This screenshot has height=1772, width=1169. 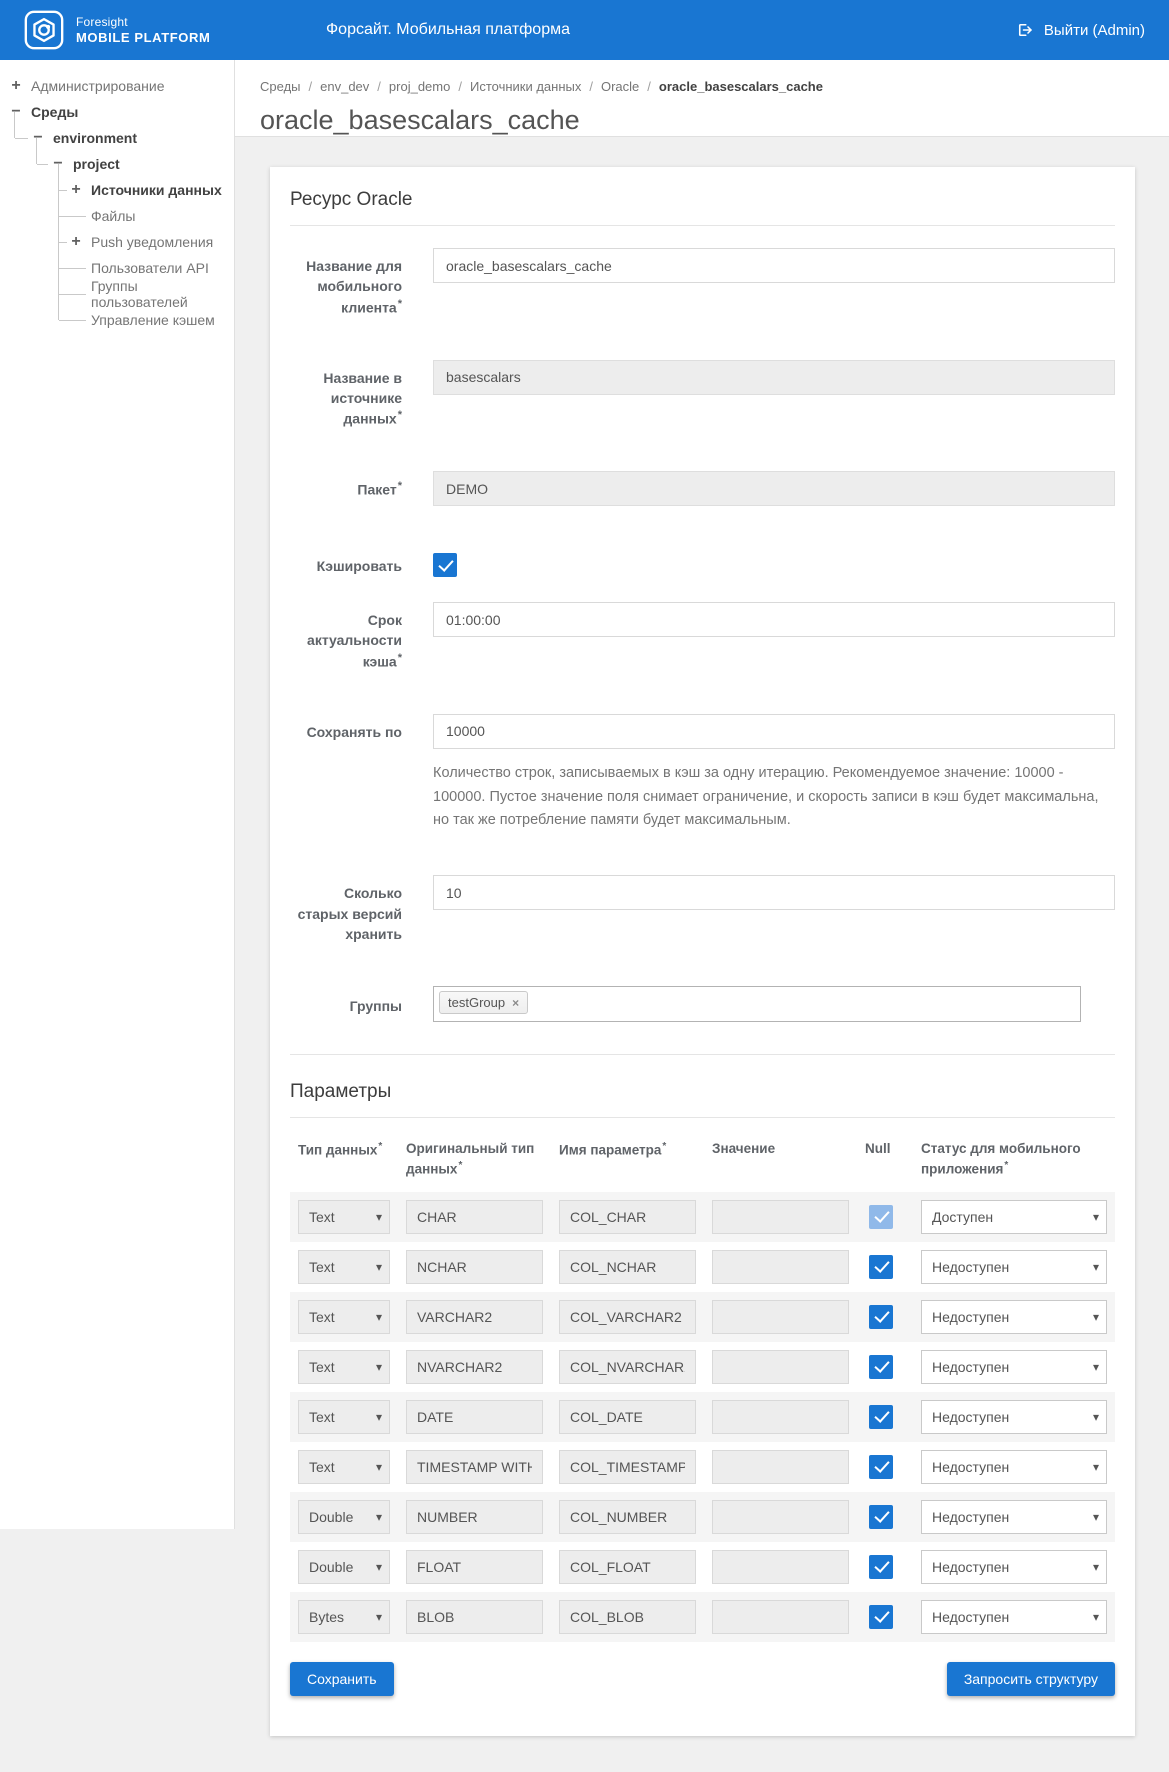 What do you see at coordinates (702, 394) in the screenshot?
I see `form-row-source-name: Название в источнике данных` at bounding box center [702, 394].